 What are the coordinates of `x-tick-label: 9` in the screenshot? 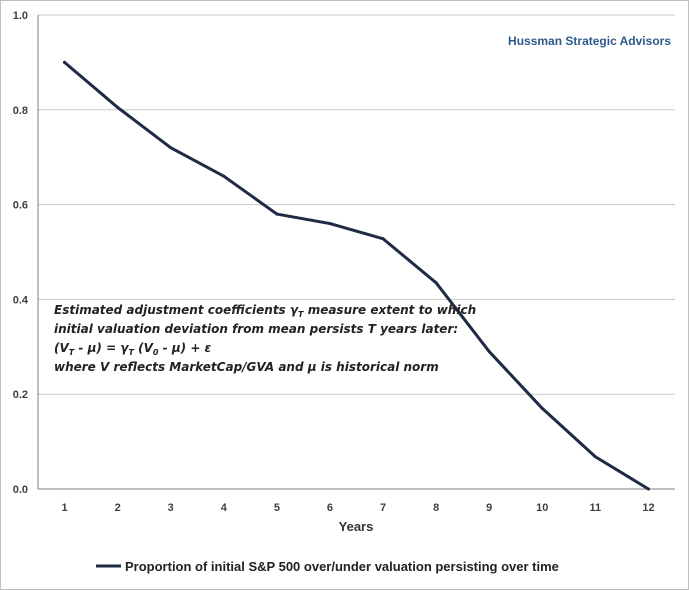 It's located at (489, 508).